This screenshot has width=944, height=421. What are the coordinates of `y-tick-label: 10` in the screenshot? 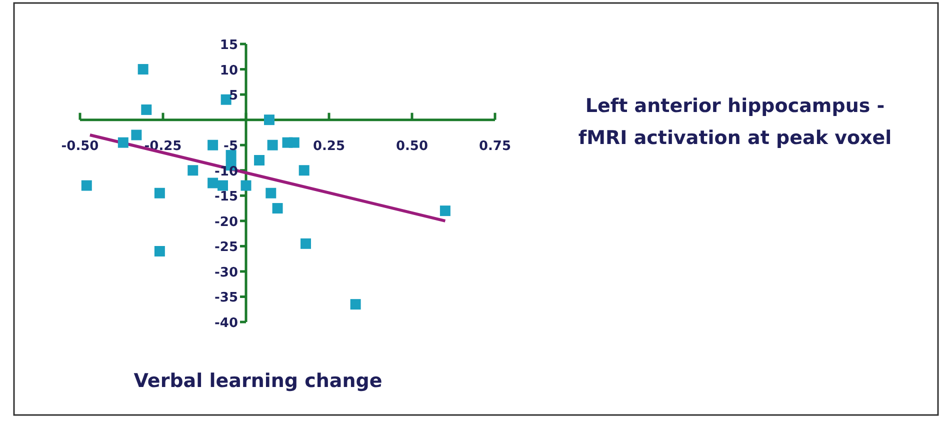 It's located at (229, 70).